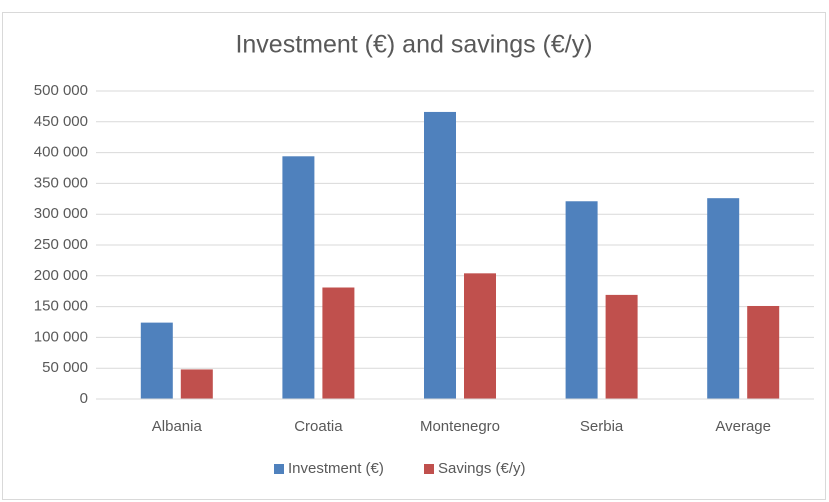 The height and width of the screenshot is (502, 829). Describe the element at coordinates (413, 45) in the screenshot. I see `chart-title: Investment (€) and savings (€/y)` at that location.